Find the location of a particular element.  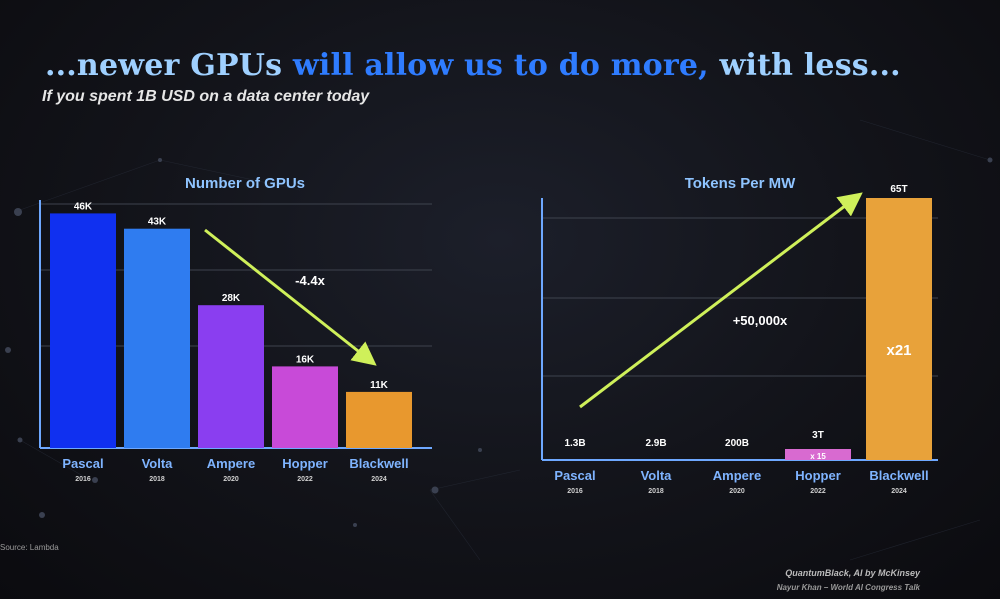

tokens-title: Tokens Per MW is located at coordinates (740, 183).